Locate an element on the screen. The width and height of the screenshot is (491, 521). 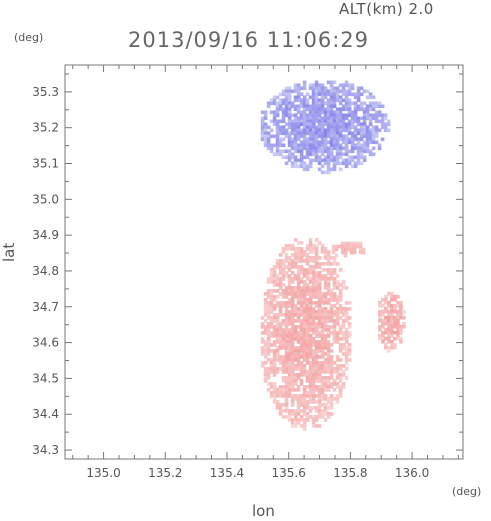
x-tick-label: 135.4 is located at coordinates (227, 473).